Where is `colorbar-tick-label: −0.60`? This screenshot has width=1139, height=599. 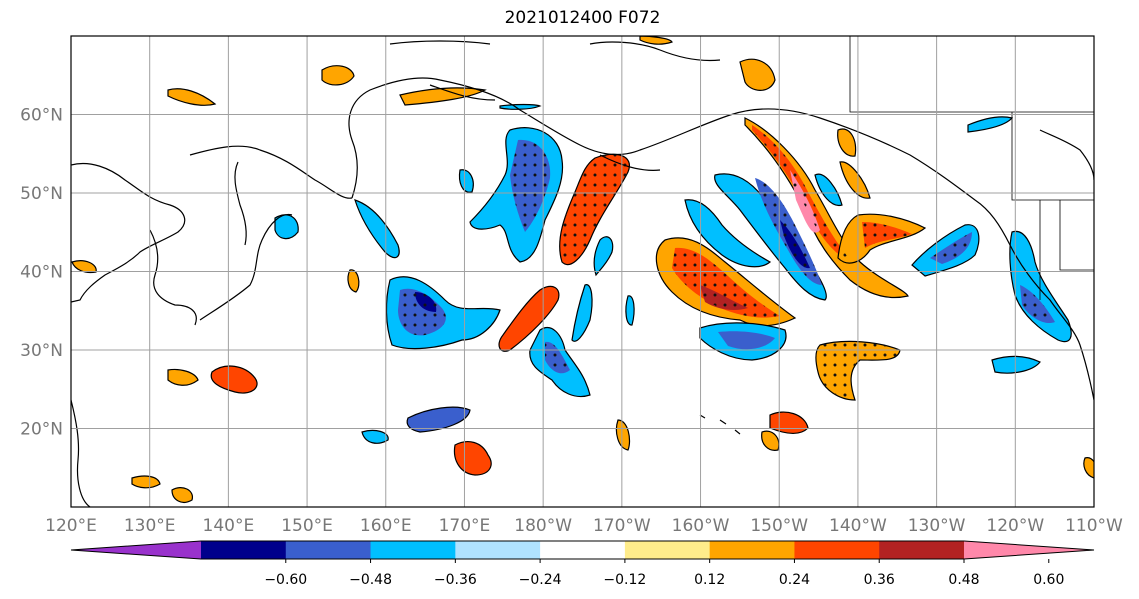 colorbar-tick-label: −0.60 is located at coordinates (285, 580).